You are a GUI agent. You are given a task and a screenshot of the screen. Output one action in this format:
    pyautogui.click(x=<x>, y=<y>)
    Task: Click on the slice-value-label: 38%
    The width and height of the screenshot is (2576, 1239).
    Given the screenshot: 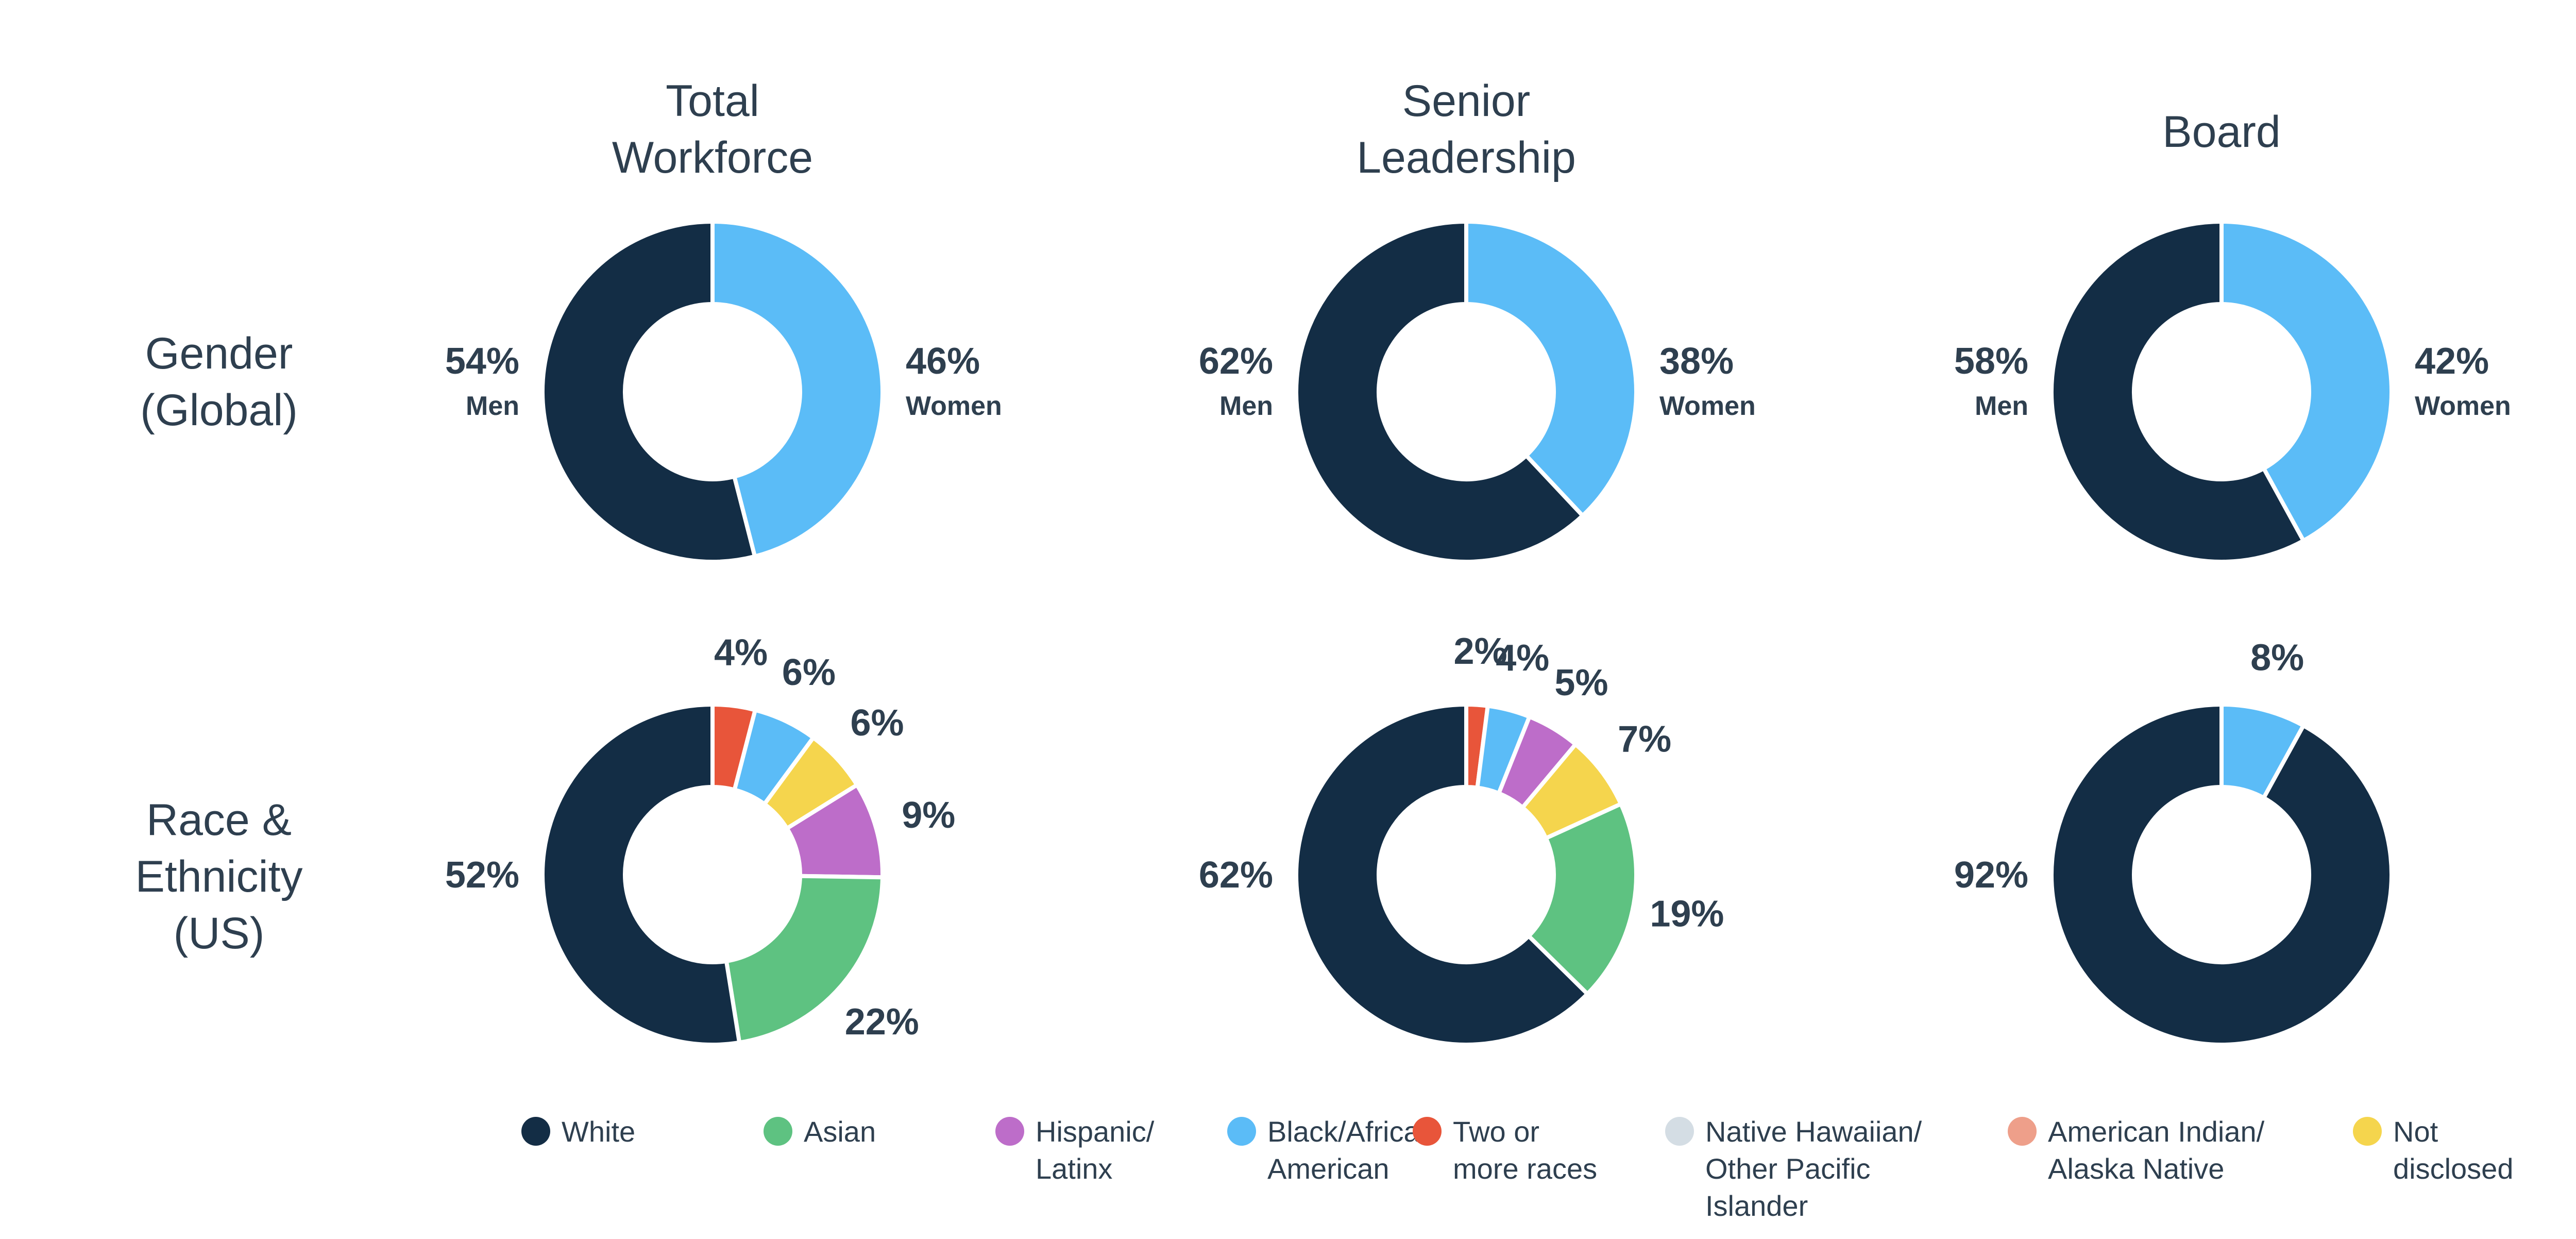 What is the action you would take?
    pyautogui.click(x=1697, y=361)
    